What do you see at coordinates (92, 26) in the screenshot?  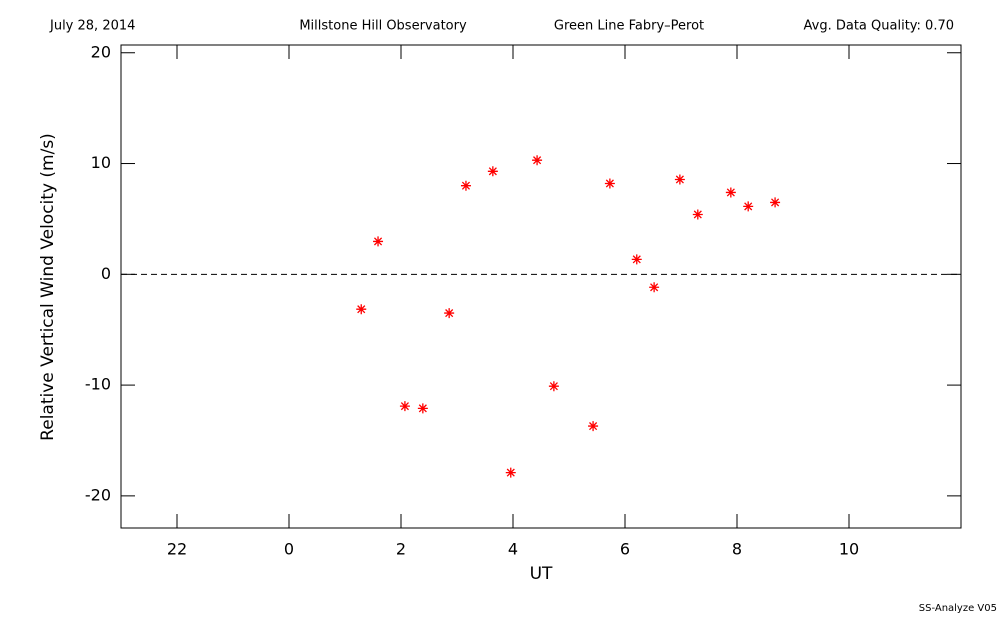 I see `header-date: July 28, 2014` at bounding box center [92, 26].